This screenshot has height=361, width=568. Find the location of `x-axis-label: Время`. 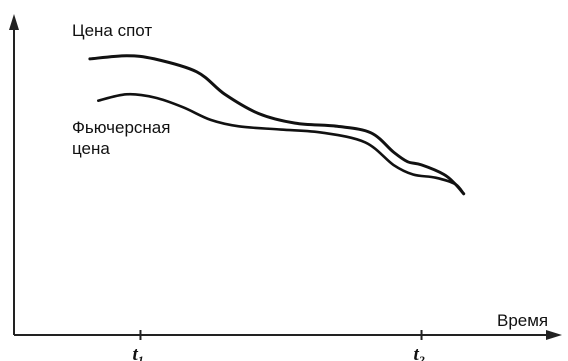

x-axis-label: Время is located at coordinates (522, 320).